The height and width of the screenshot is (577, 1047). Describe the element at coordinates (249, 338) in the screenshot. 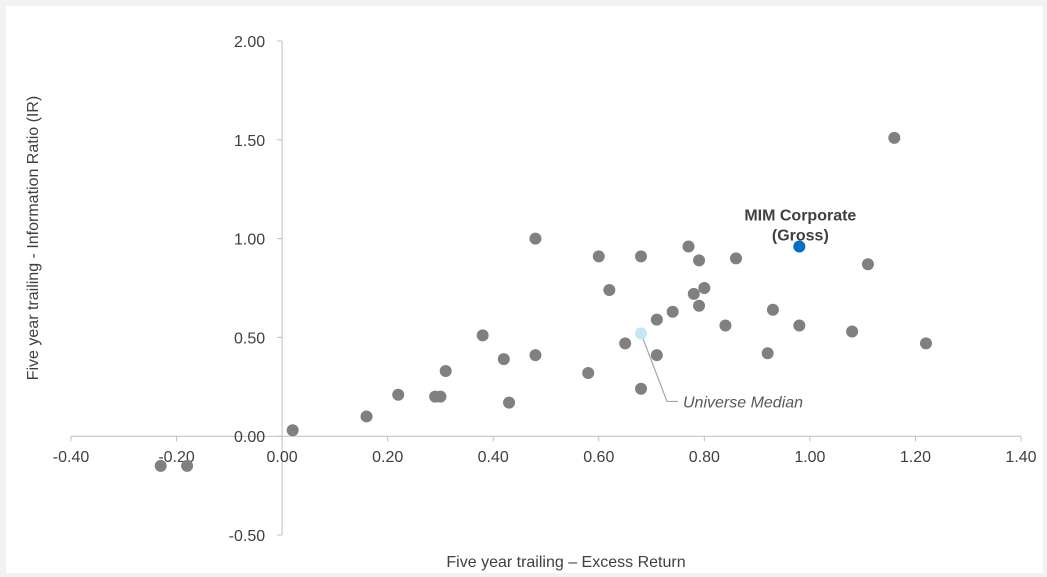

I see `y-tick-label: 0.50` at that location.